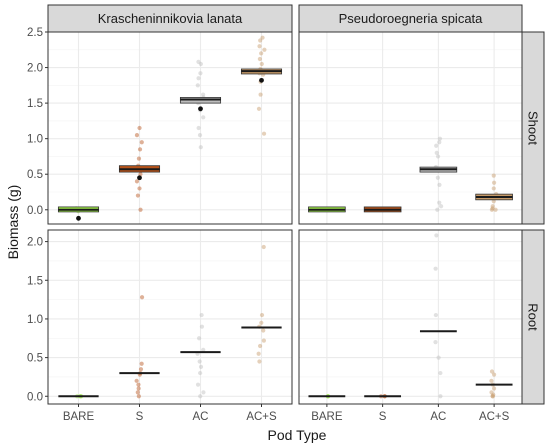 This screenshot has height=448, width=550. I want to click on highlight-point-s, so click(139, 178).